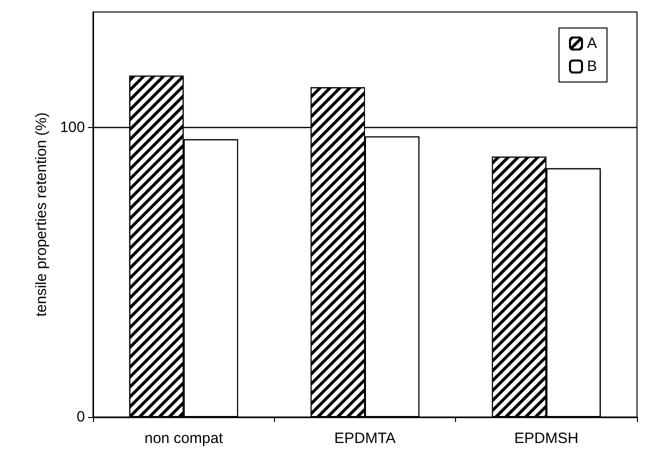 This screenshot has width=645, height=461. Describe the element at coordinates (592, 43) in the screenshot. I see `legend-label: A` at that location.